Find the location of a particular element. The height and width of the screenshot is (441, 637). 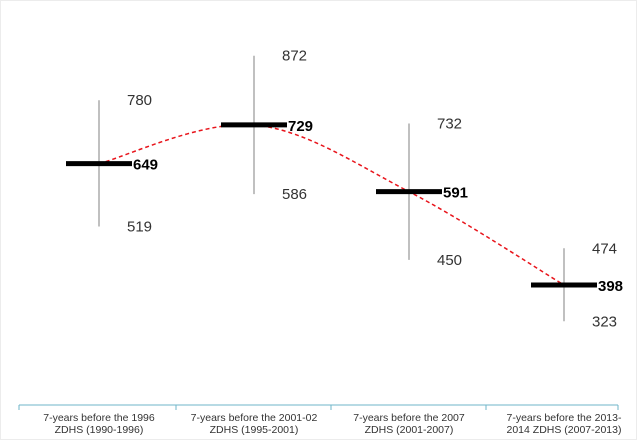

upper-label-0: 780 is located at coordinates (139, 100).